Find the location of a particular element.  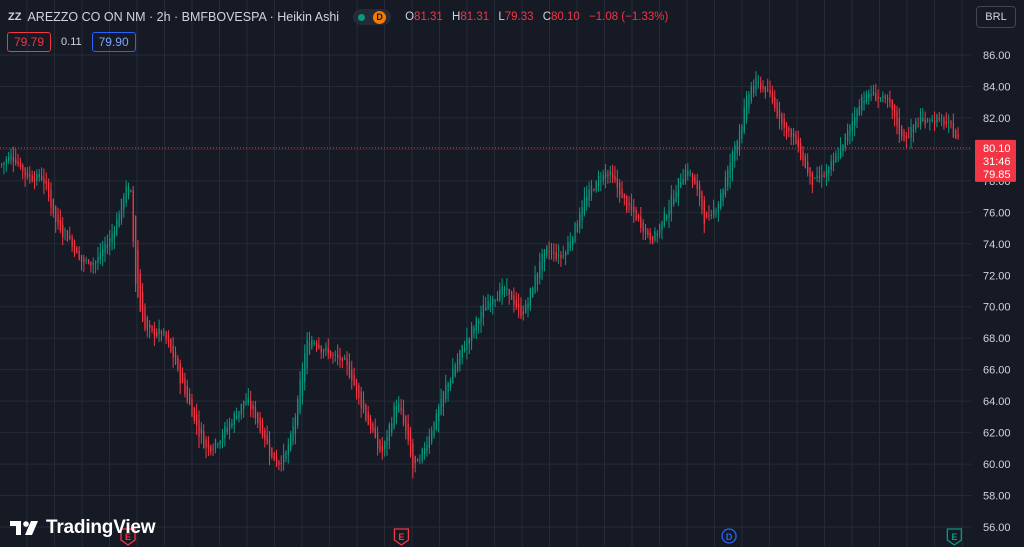

earnings-marker-icon is located at coordinates (128, 537).